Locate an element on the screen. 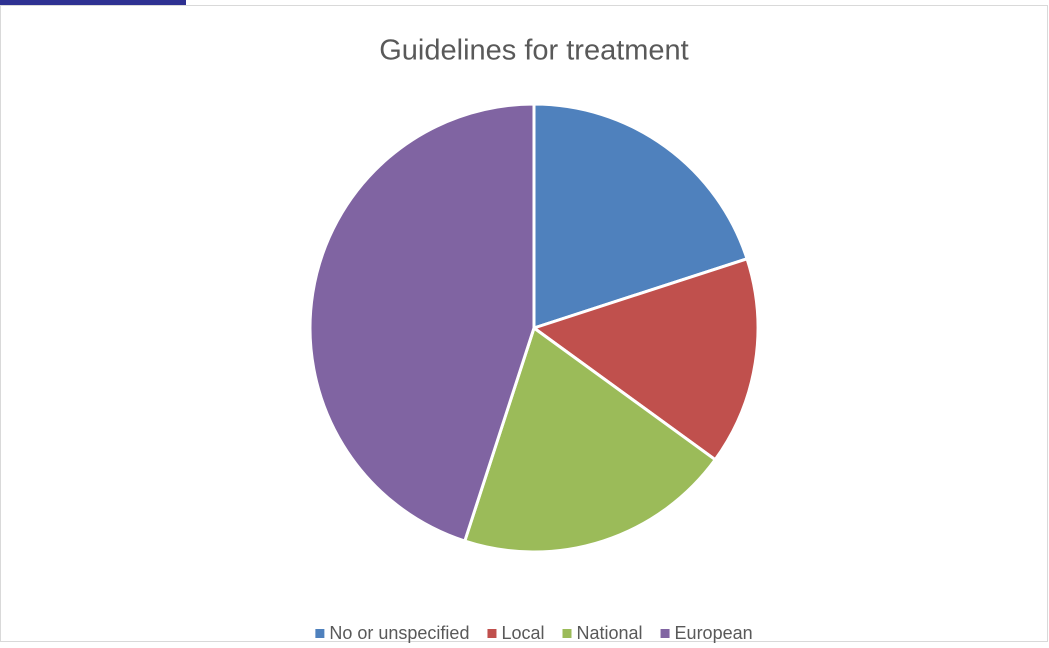 The height and width of the screenshot is (648, 1049). legend-label: No or unspecified is located at coordinates (399, 633).